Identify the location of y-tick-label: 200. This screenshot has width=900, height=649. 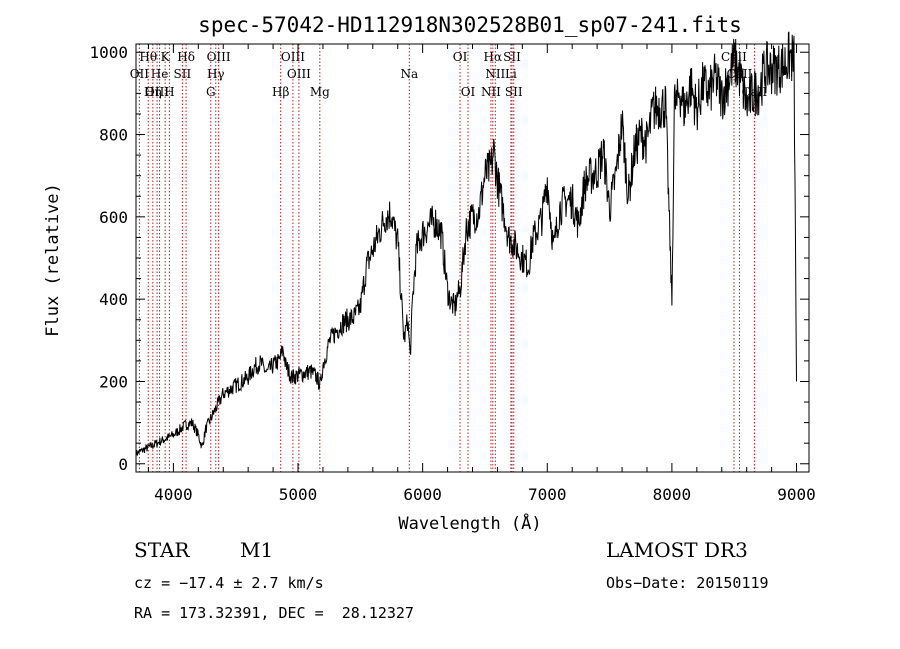
(113, 381).